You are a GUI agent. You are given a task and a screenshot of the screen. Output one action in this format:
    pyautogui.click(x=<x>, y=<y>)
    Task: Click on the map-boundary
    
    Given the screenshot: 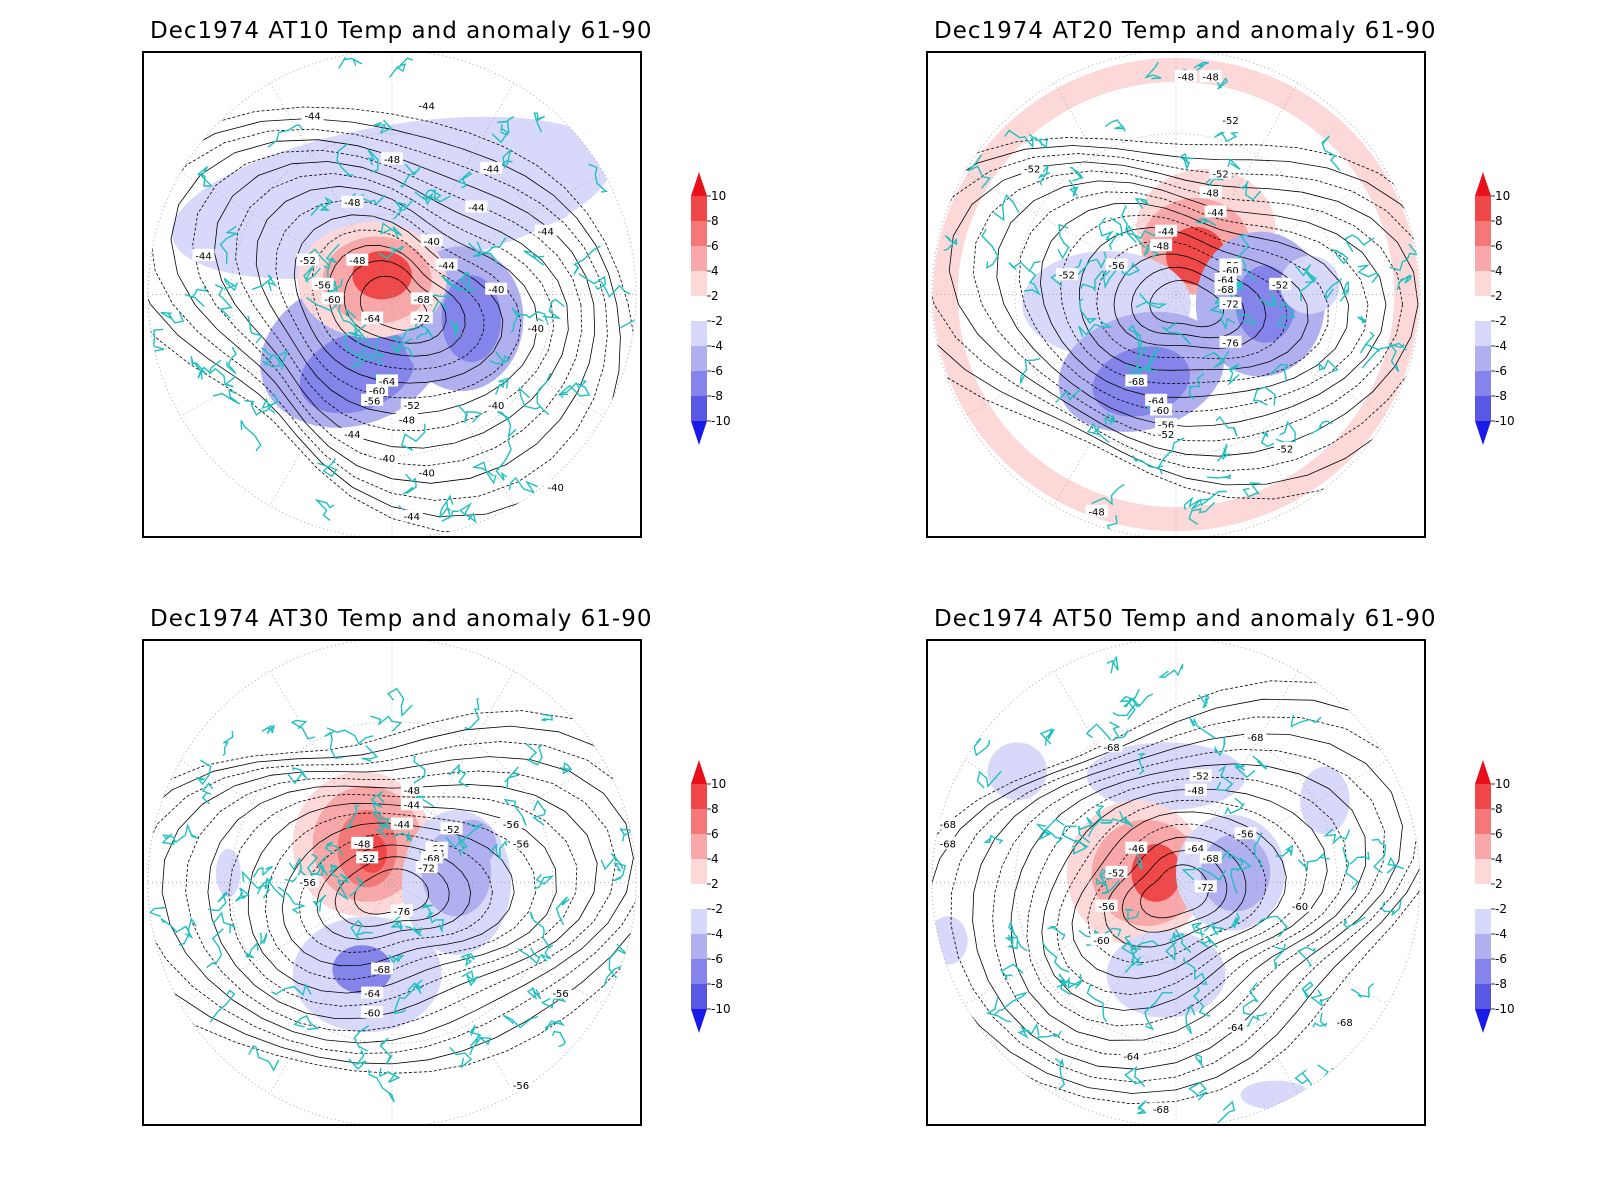 What is the action you would take?
    pyautogui.click(x=392, y=294)
    